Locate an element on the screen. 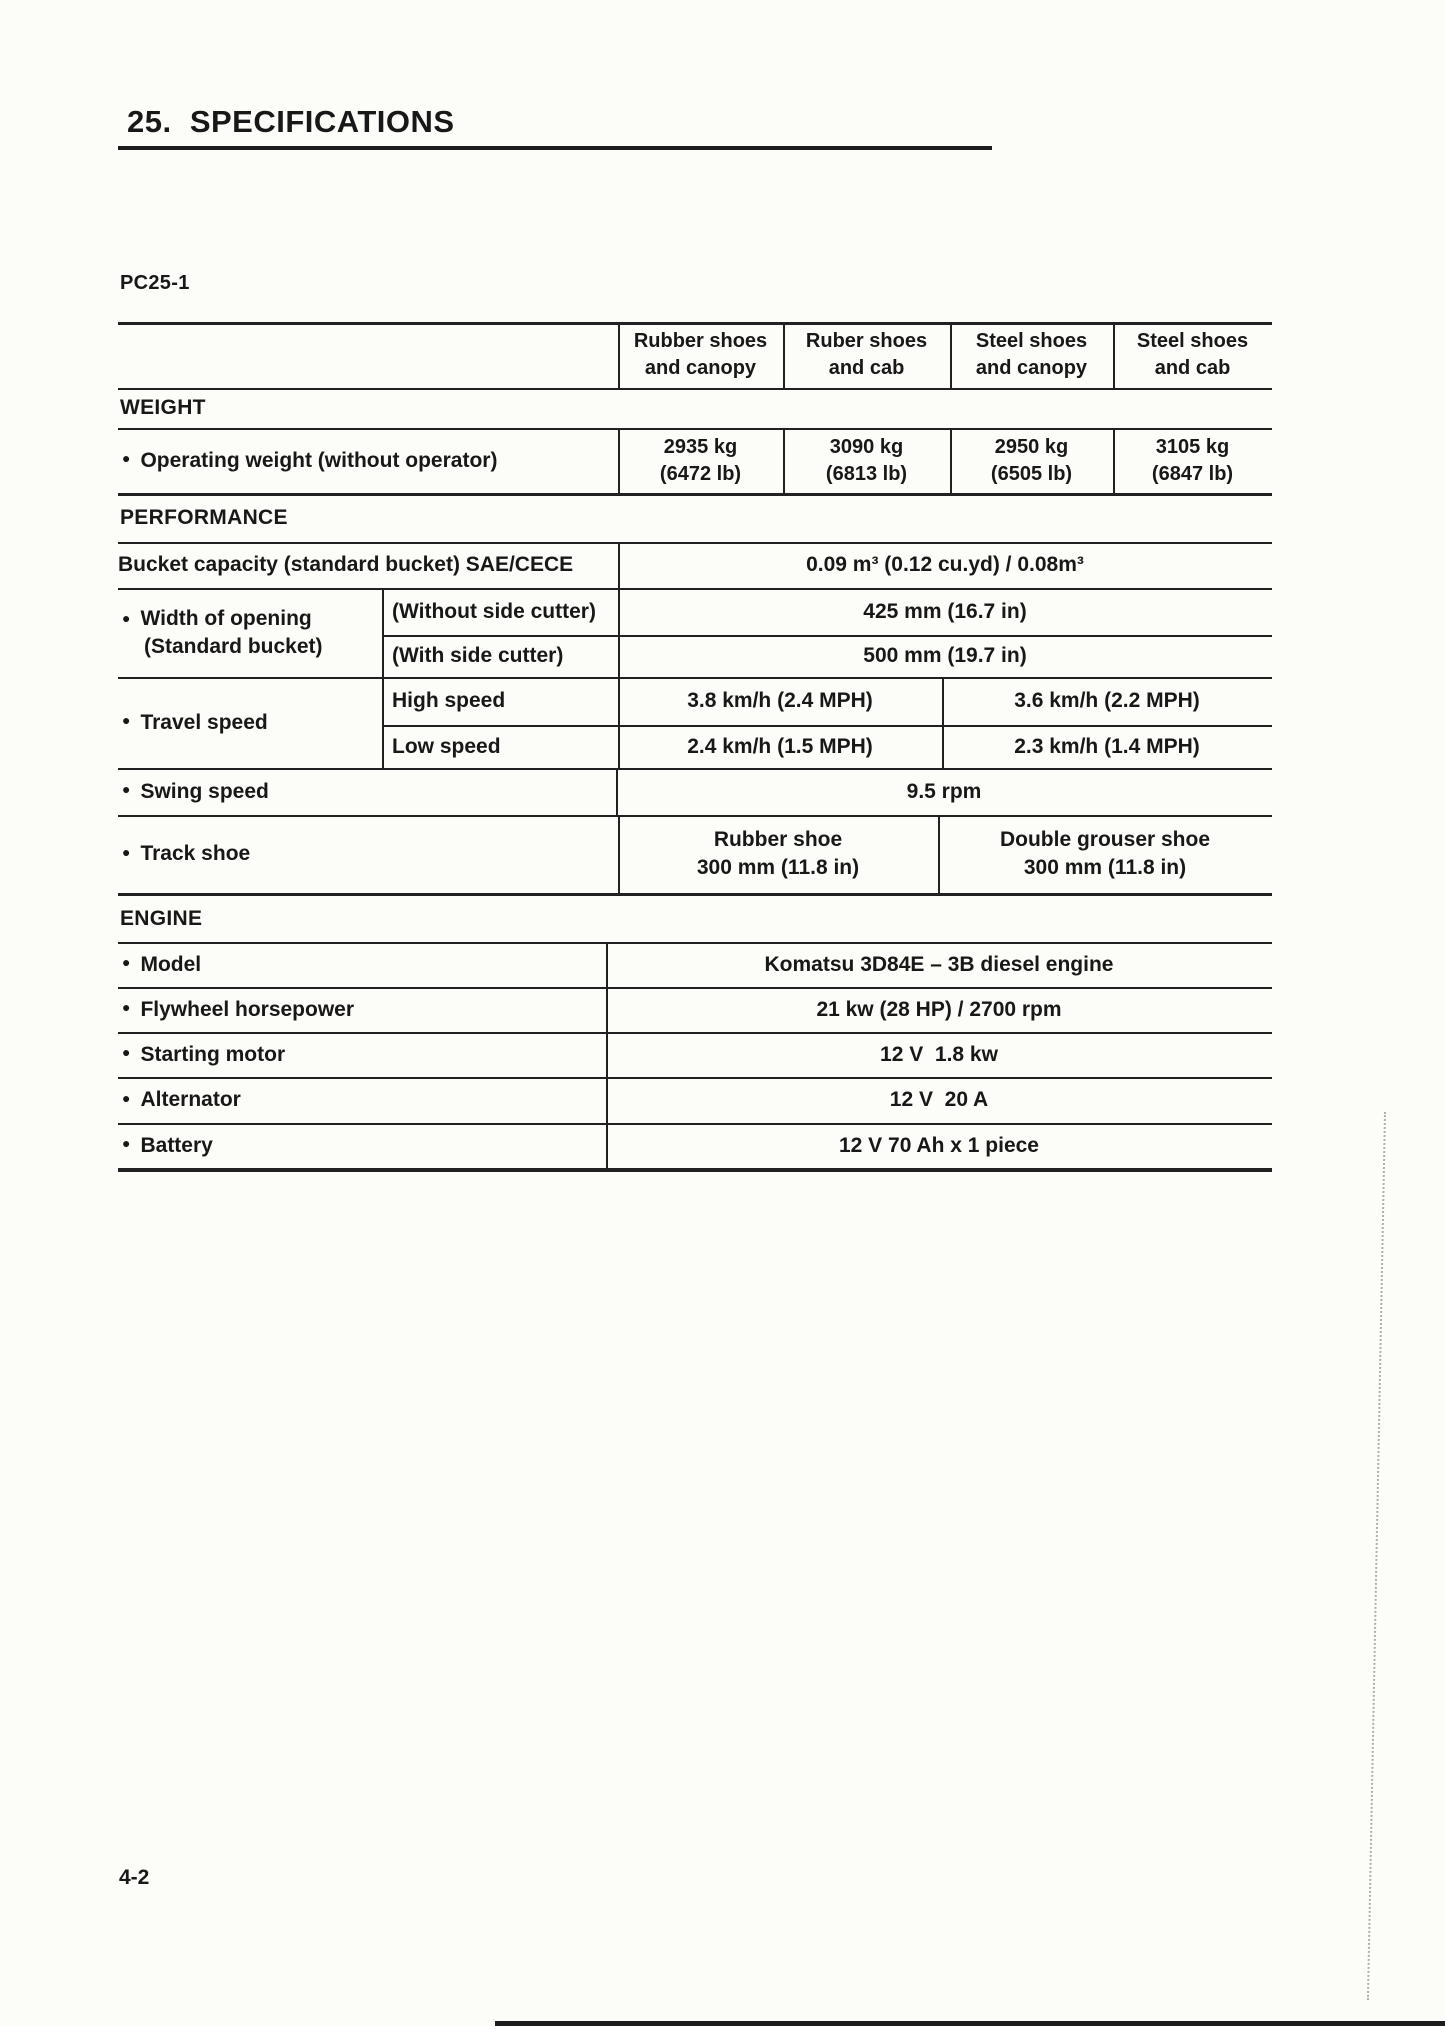 The image size is (1445, 2026). row-label-operating-weight: ● Operating weight (without operator) is located at coordinates (310, 460).